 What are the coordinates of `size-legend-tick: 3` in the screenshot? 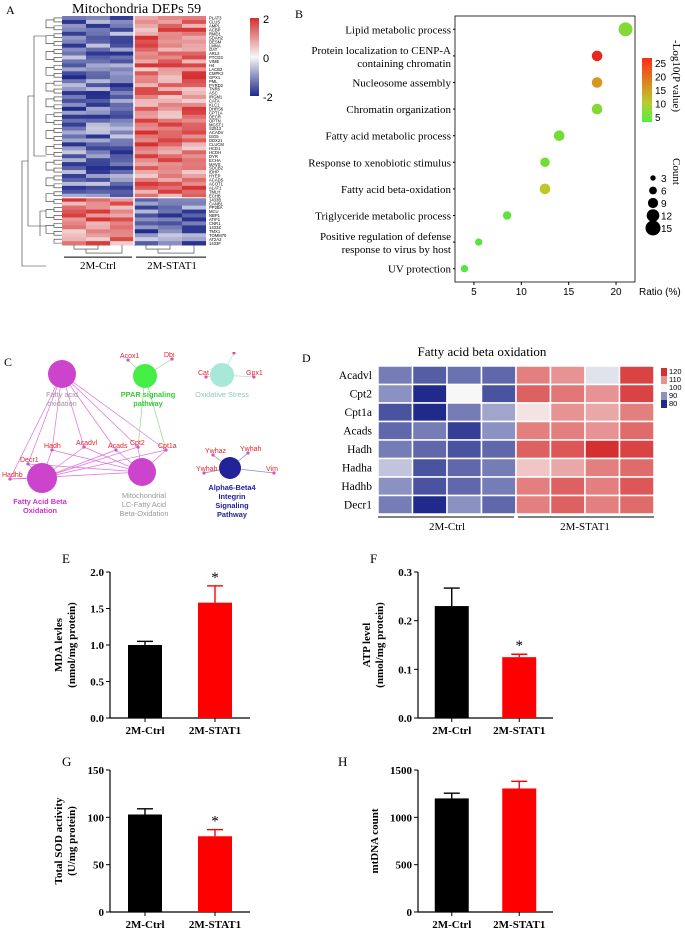 It's located at (664, 179).